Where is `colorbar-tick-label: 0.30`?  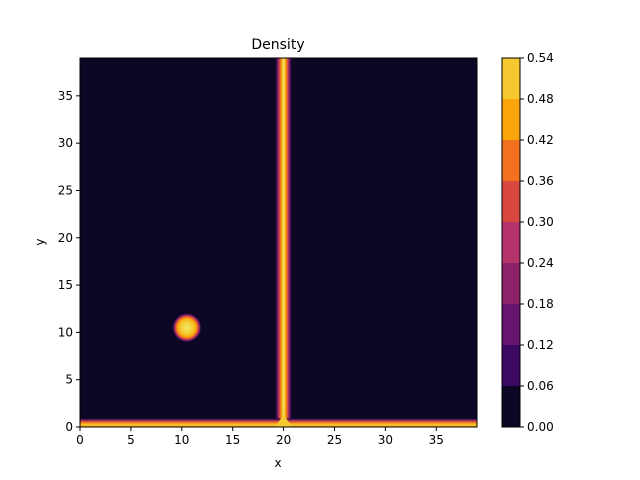
colorbar-tick-label: 0.30 is located at coordinates (540, 222).